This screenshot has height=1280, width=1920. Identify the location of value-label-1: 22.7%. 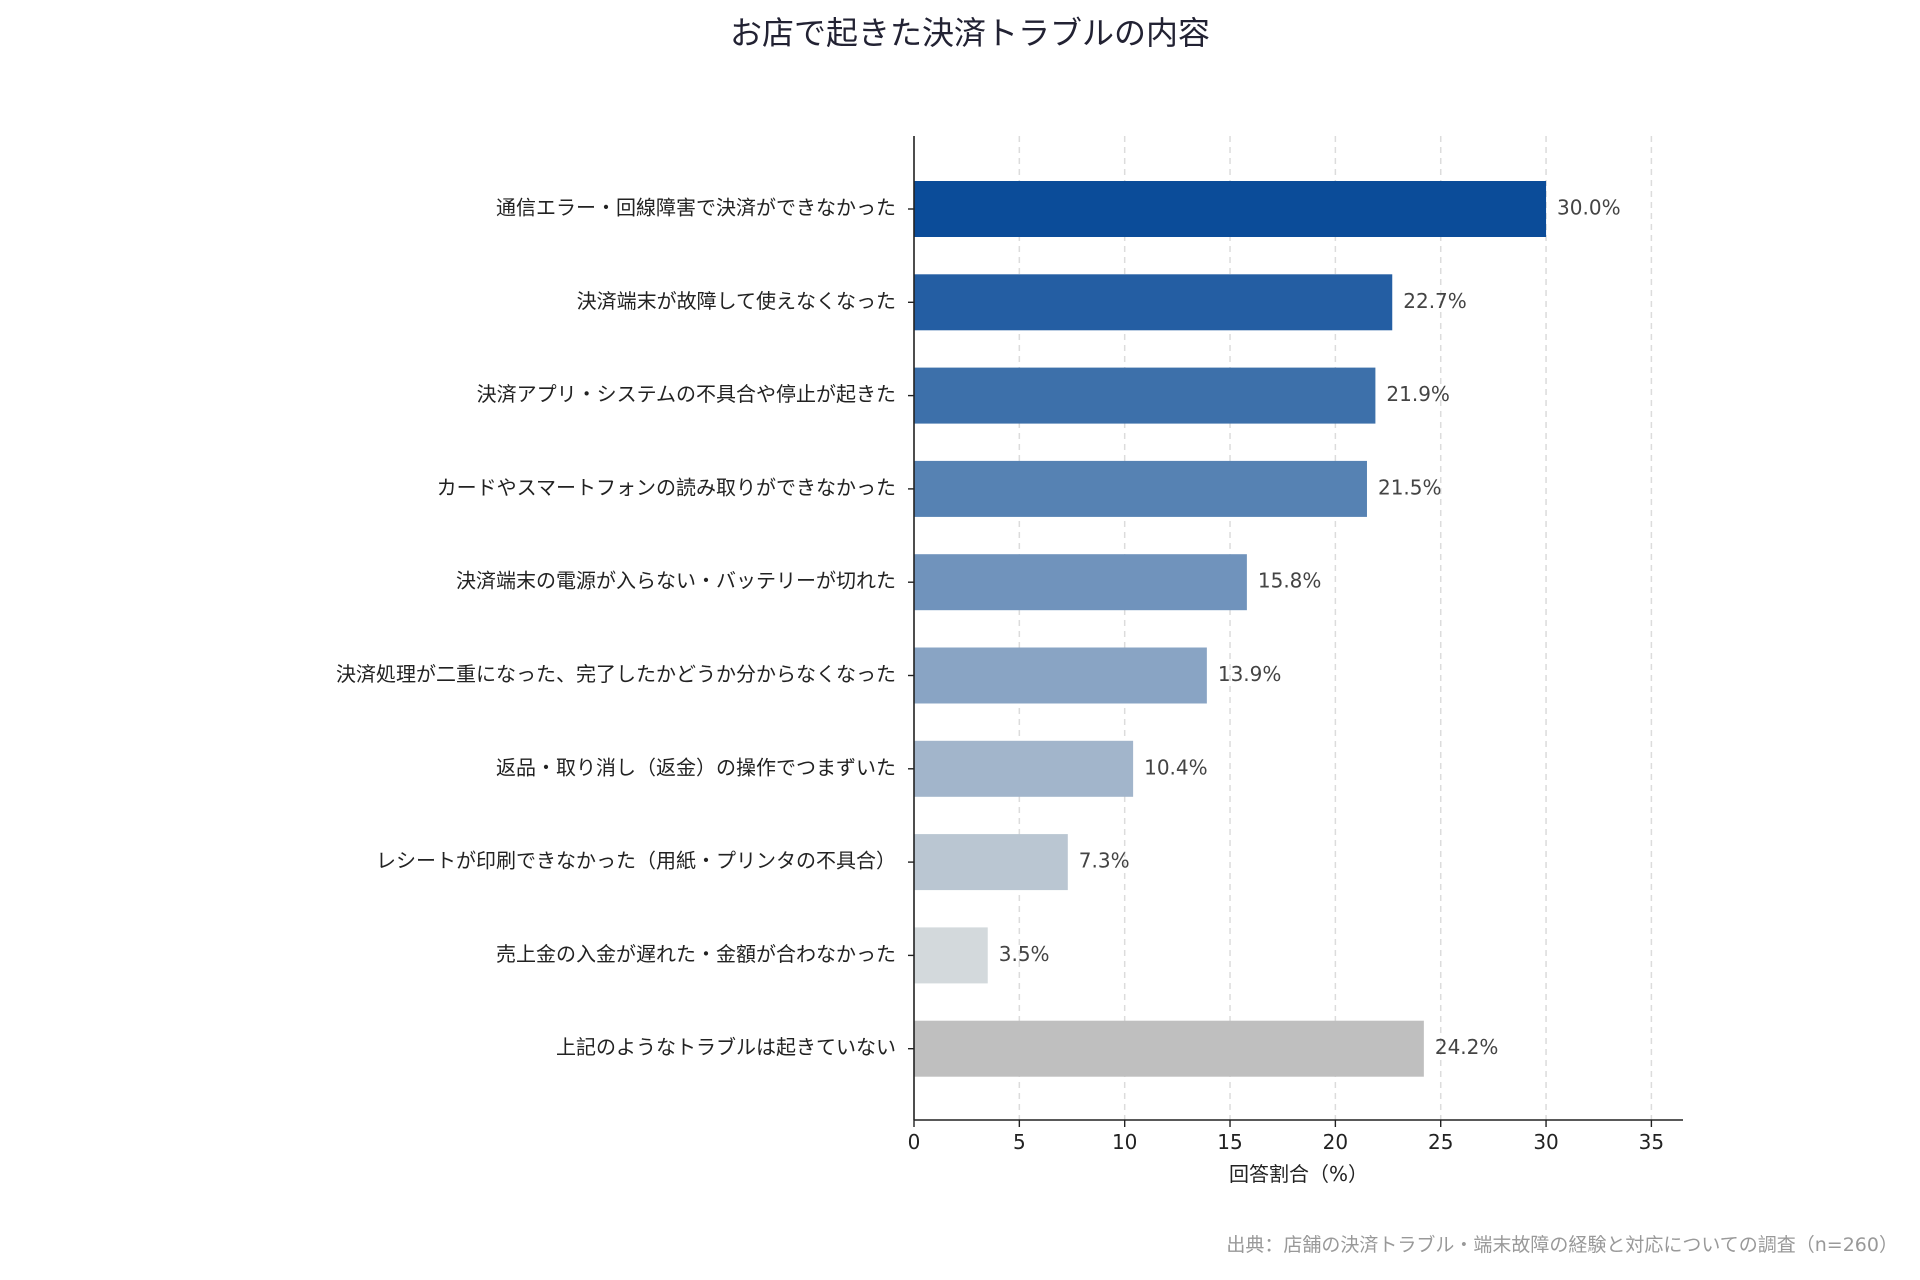
(1435, 301).